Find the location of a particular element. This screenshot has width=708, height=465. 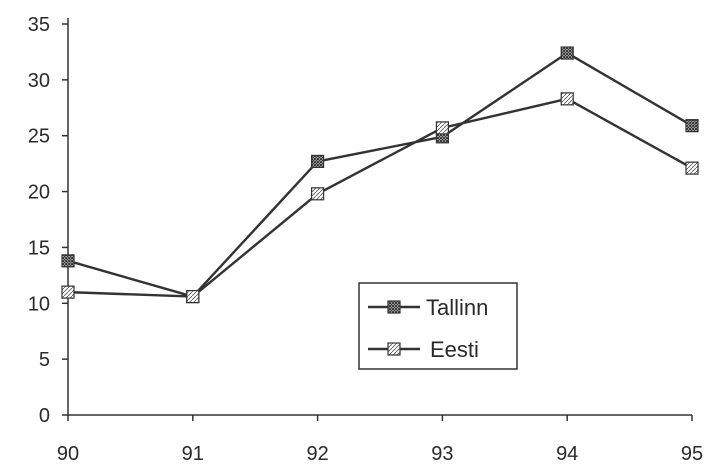

y-tick-label: 35 is located at coordinates (39, 25).